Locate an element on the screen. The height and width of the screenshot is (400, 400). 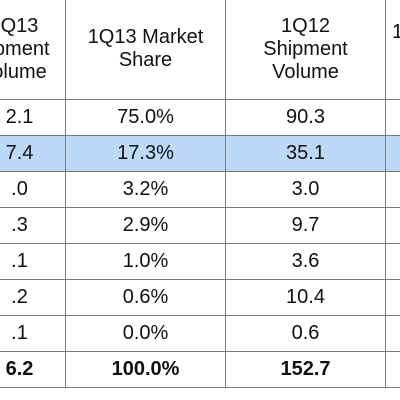
table-cell: 9.7 is located at coordinates (306, 226).